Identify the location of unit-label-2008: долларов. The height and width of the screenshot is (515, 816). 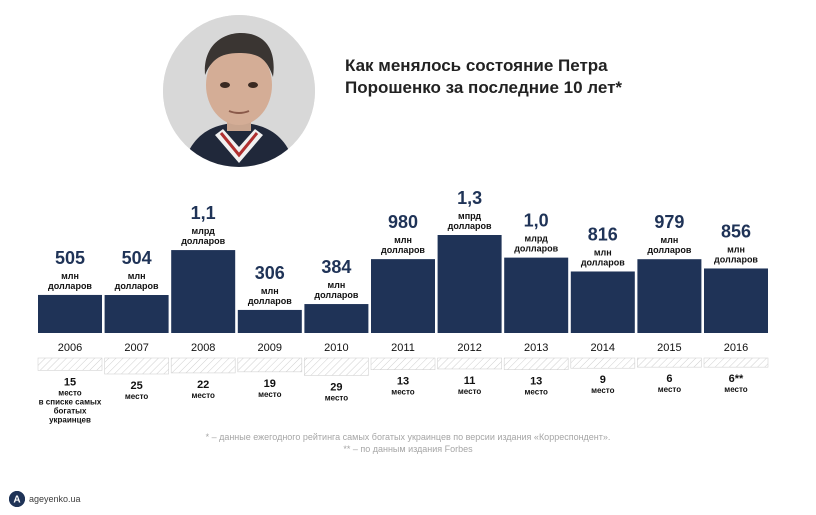
(203, 241).